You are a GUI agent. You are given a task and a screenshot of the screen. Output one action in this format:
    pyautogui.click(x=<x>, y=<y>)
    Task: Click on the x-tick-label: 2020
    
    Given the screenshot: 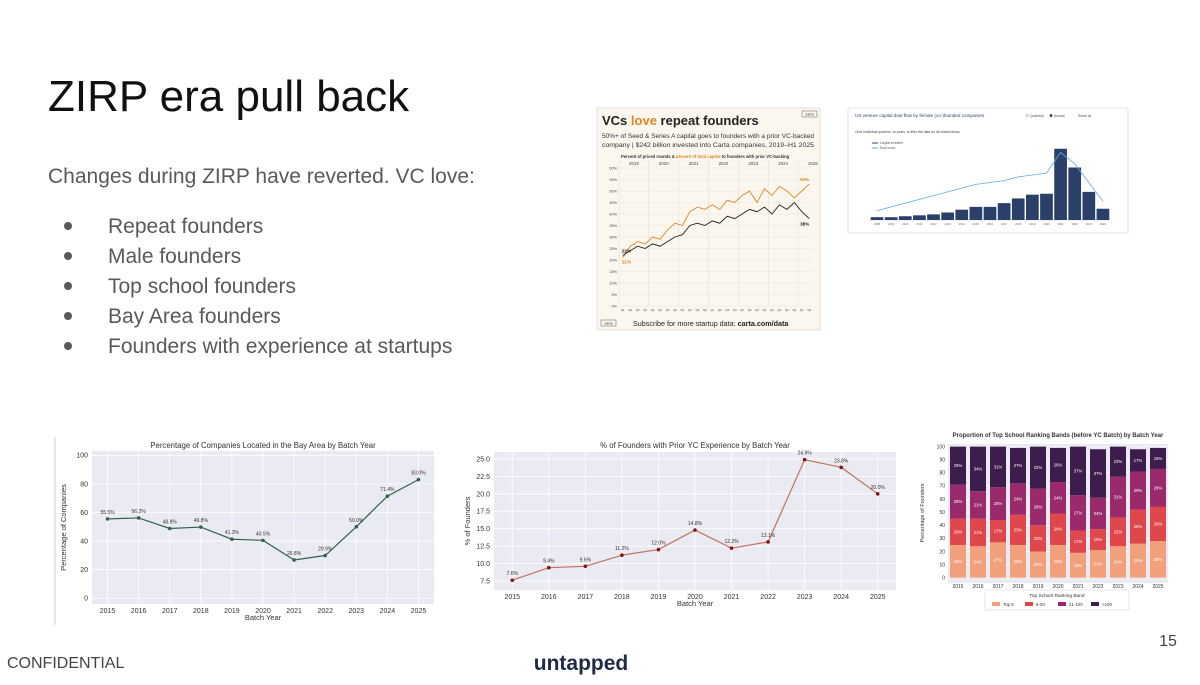 What is the action you would take?
    pyautogui.click(x=263, y=611)
    